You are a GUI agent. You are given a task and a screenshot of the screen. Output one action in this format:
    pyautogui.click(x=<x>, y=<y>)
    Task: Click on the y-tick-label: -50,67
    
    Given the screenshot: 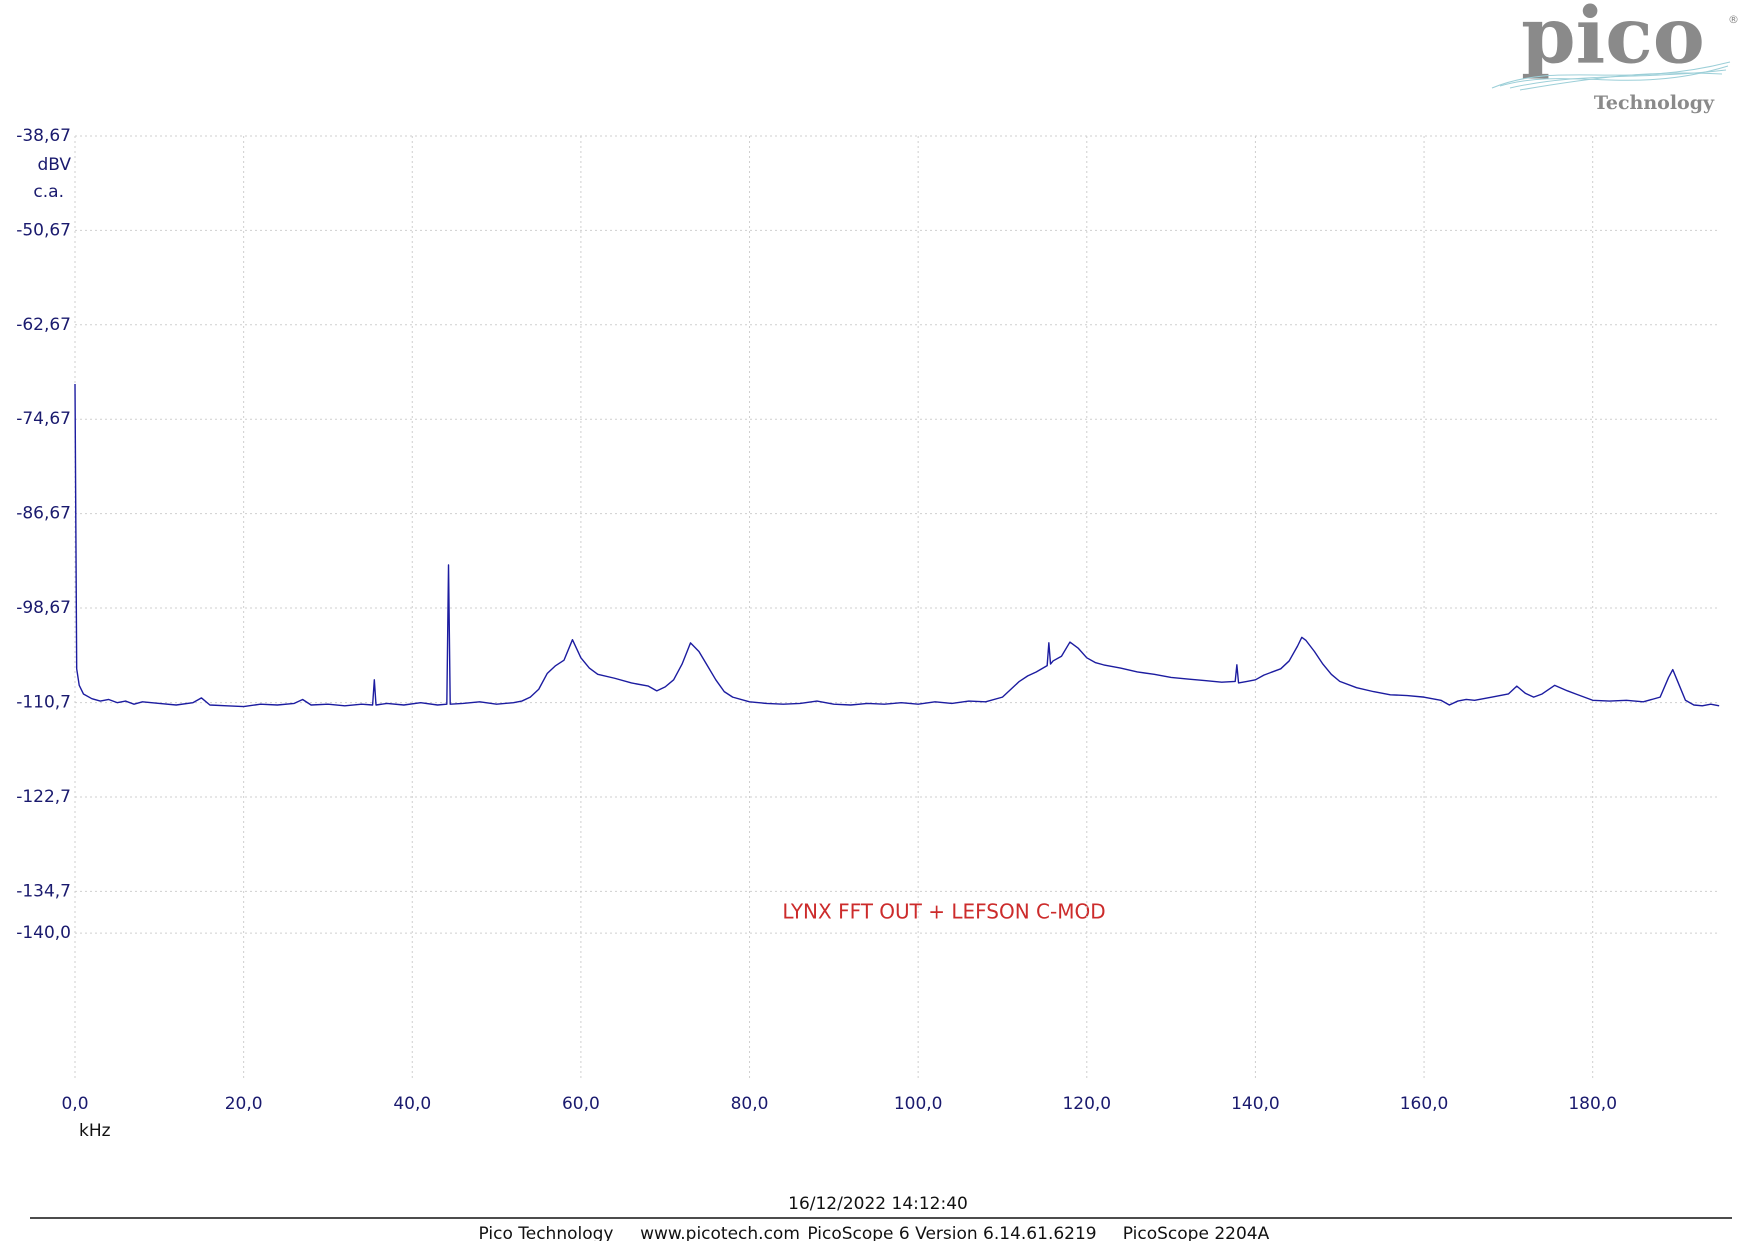 What is the action you would take?
    pyautogui.click(x=43, y=230)
    